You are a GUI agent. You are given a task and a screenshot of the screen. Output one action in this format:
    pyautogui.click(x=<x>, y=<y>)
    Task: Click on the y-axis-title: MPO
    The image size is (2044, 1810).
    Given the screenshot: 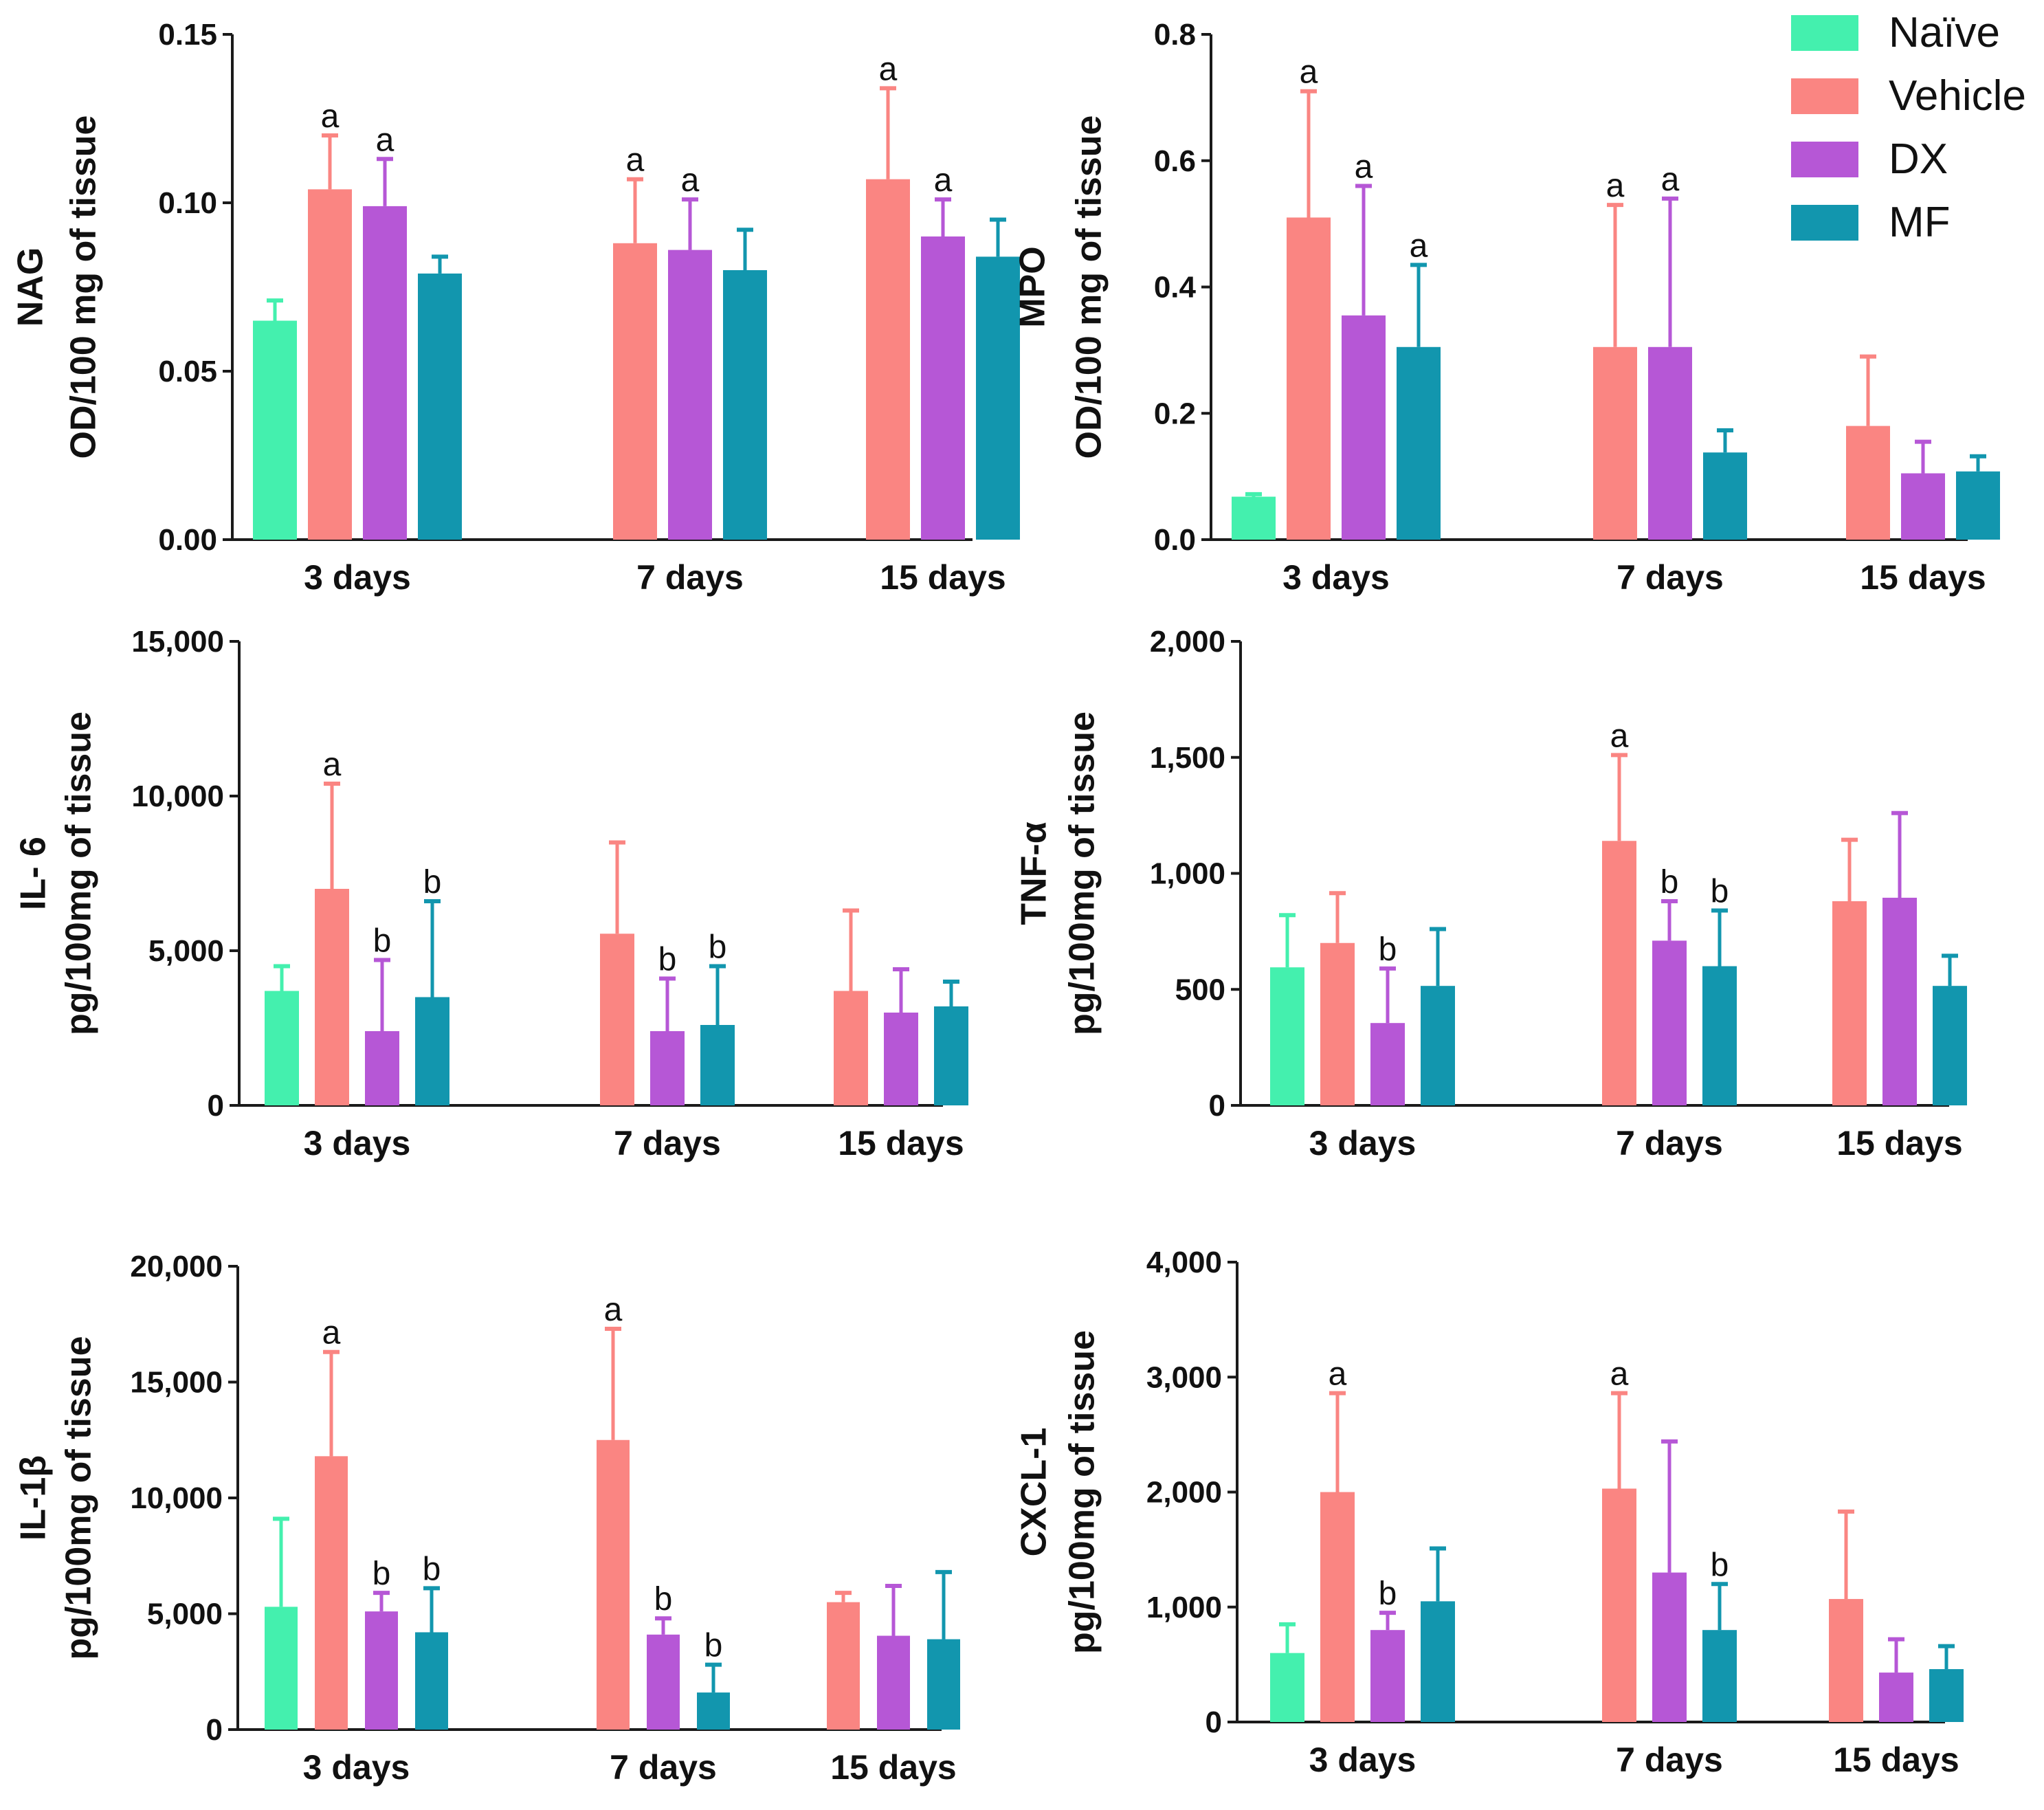 What is the action you would take?
    pyautogui.click(x=1033, y=287)
    